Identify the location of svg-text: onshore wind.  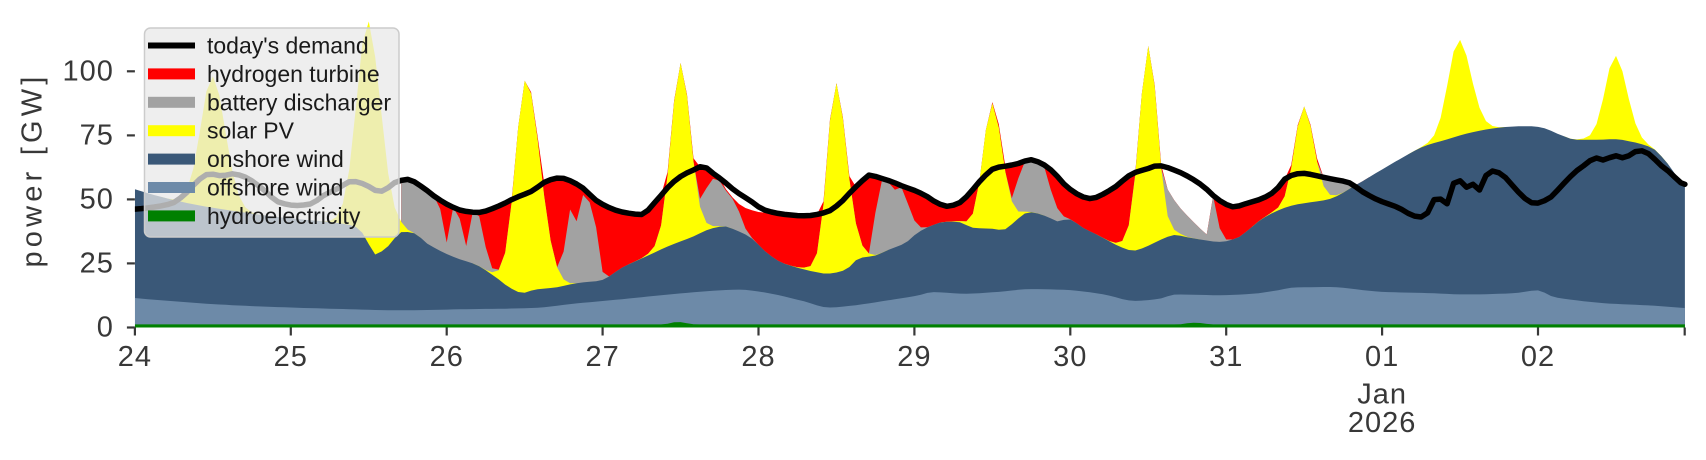
(275, 159).